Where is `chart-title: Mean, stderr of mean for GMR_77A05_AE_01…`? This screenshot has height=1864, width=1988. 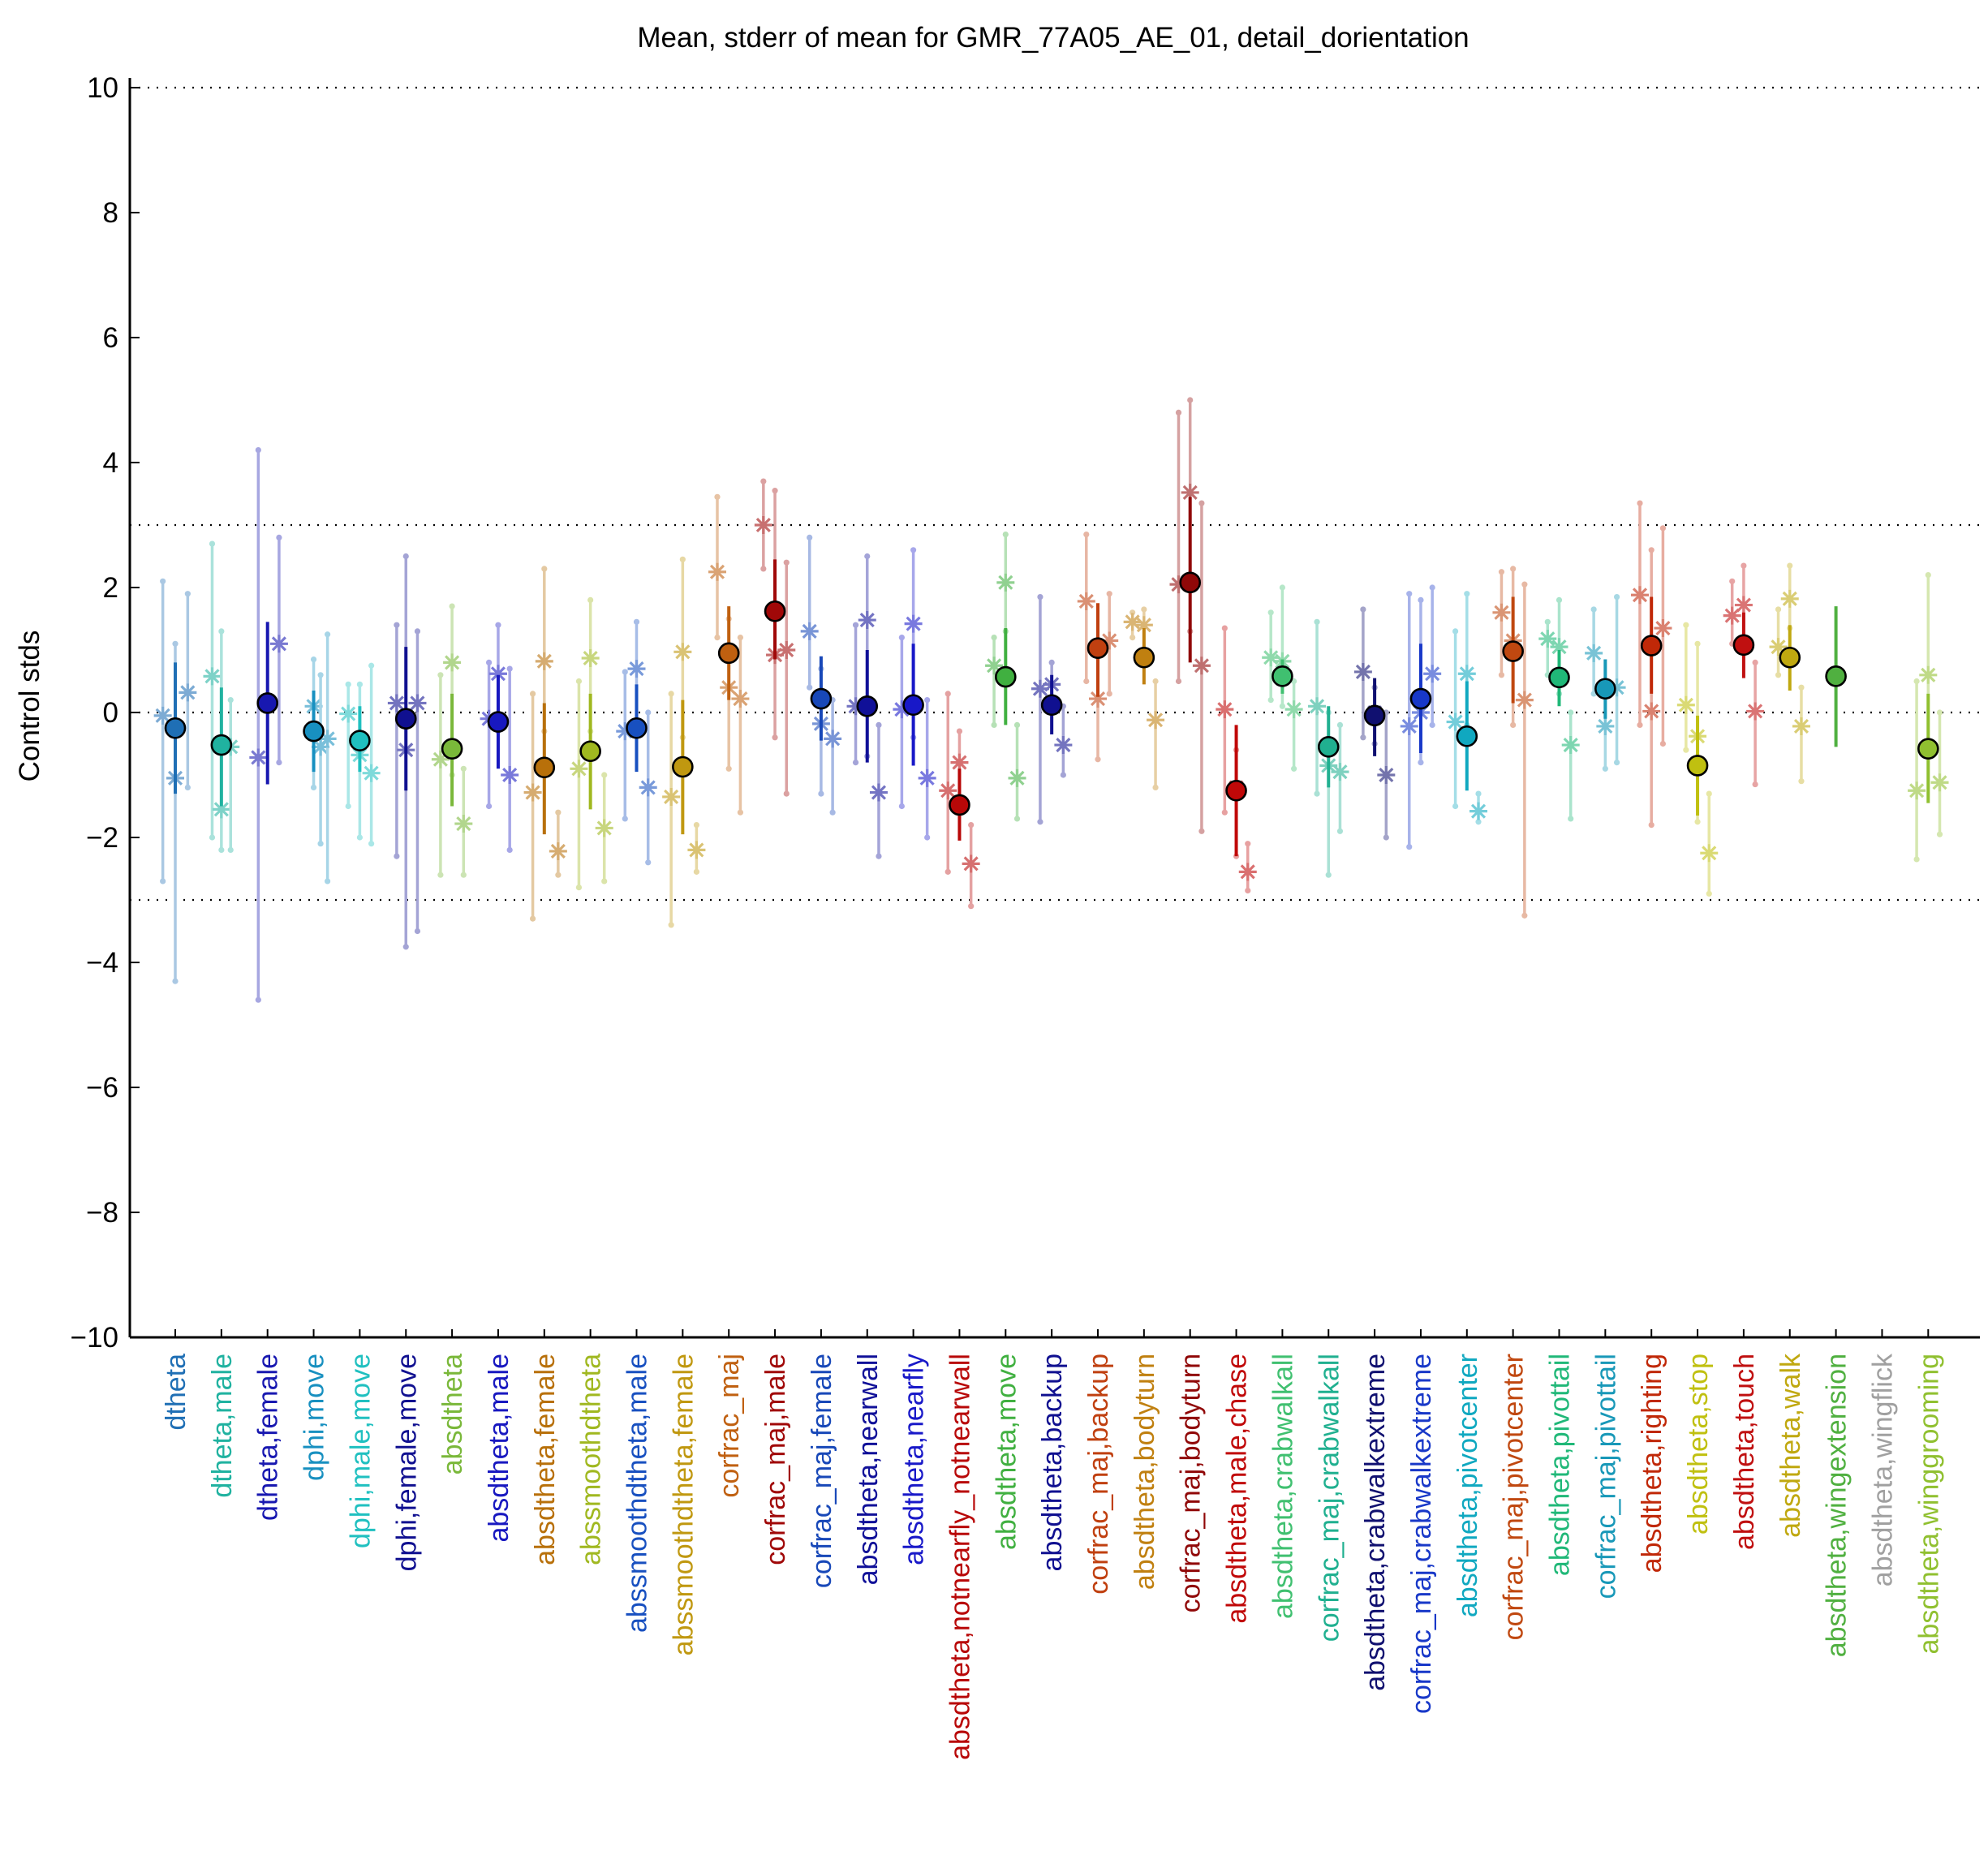
chart-title: Mean, stderr of mean for GMR_77A05_AE_01… is located at coordinates (1053, 38).